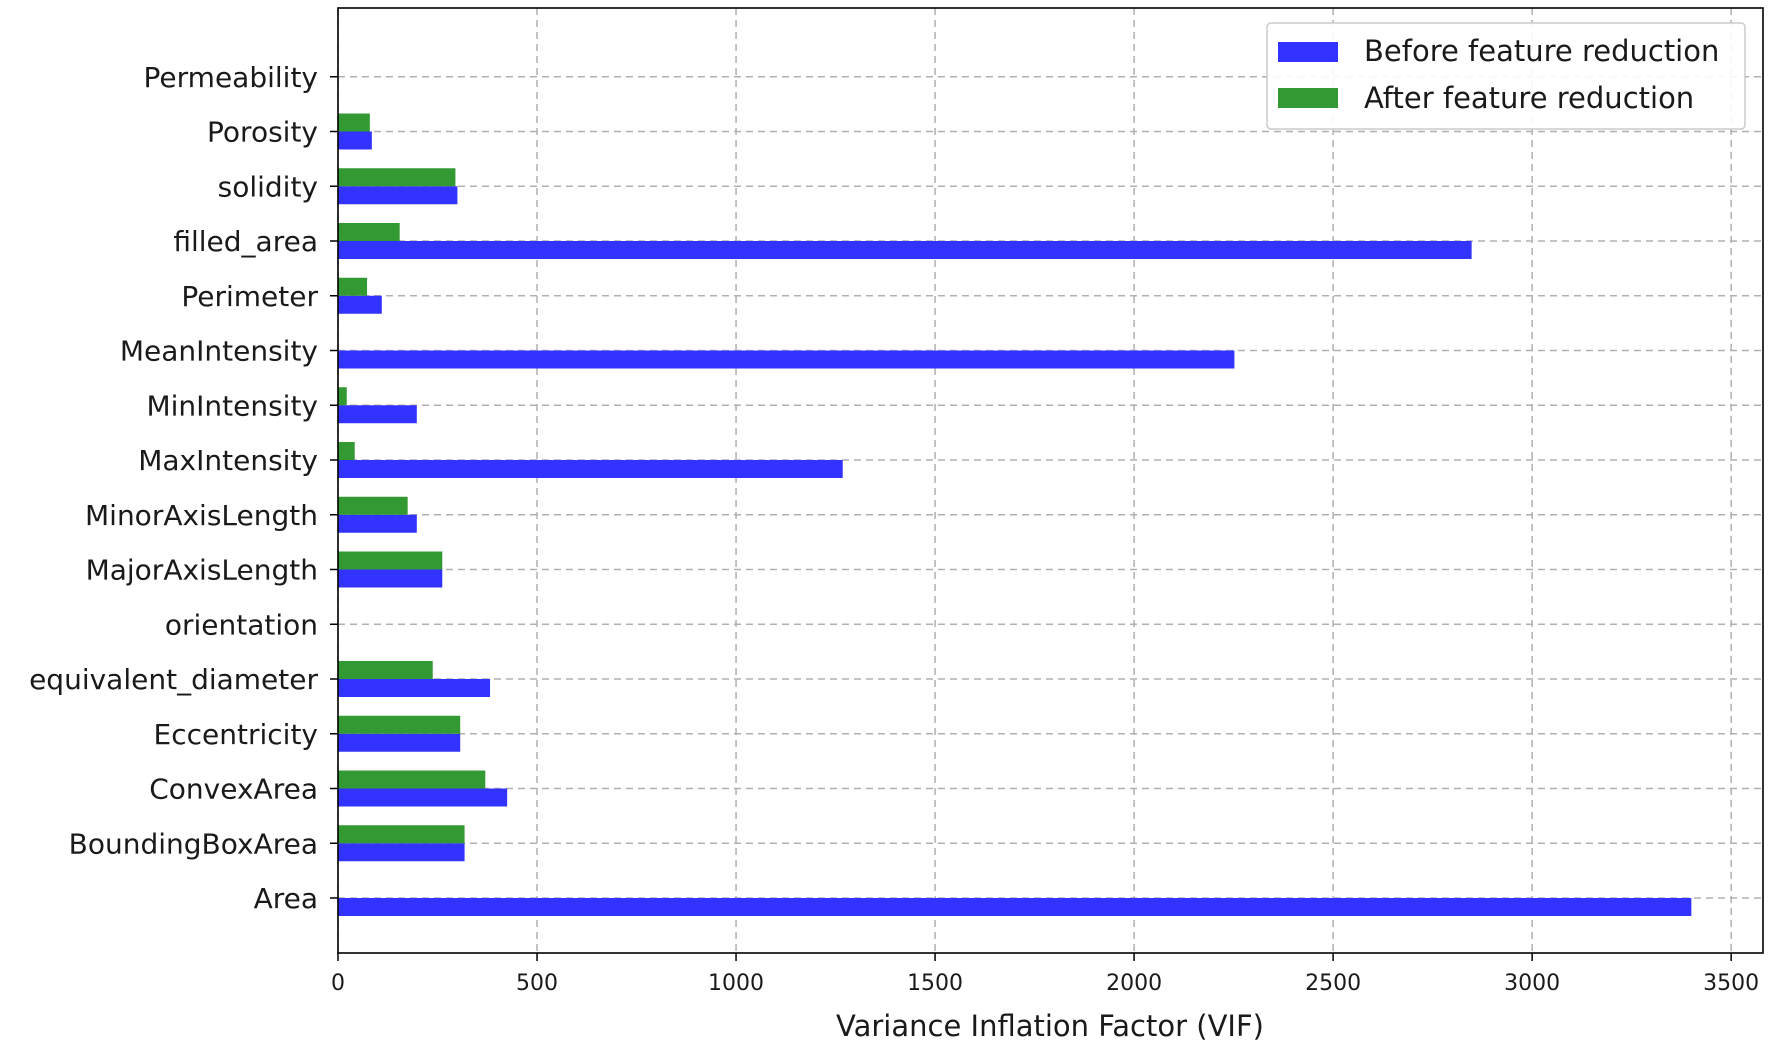 This screenshot has width=1770, height=1046. Describe the element at coordinates (736, 983) in the screenshot. I see `x-tick-label: 1000` at that location.